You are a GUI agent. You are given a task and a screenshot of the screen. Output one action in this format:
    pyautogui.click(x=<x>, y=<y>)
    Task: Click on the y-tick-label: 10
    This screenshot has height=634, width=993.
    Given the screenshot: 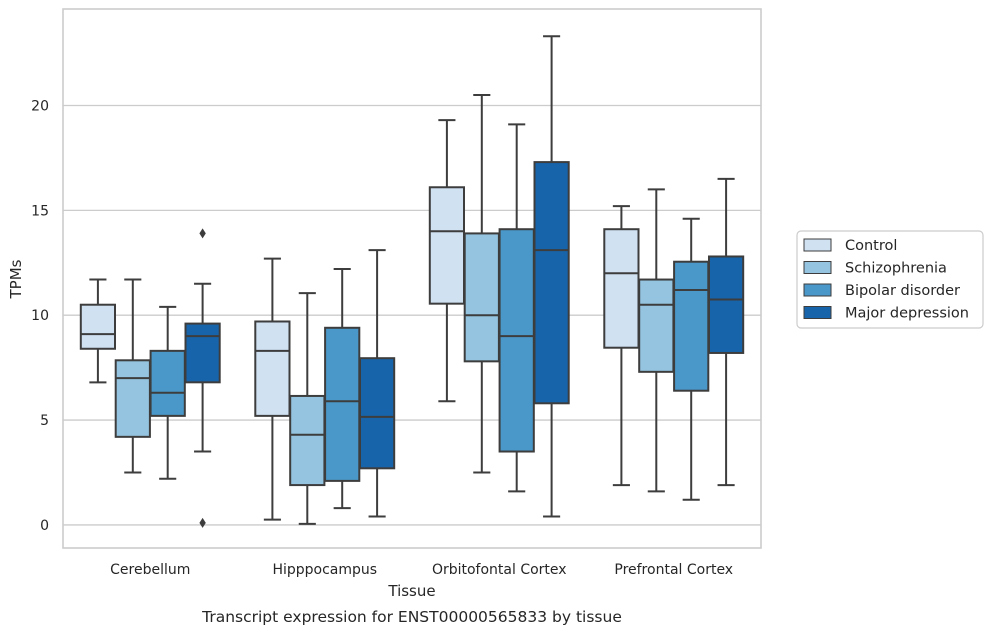 What is the action you would take?
    pyautogui.click(x=40, y=316)
    